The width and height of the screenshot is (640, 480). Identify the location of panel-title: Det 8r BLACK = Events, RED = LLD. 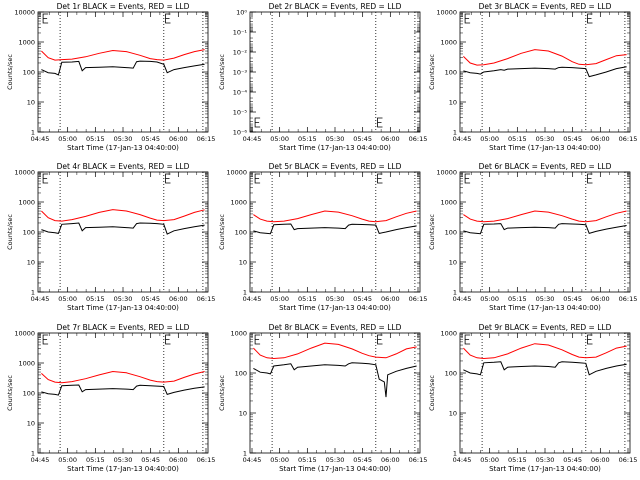
(335, 327).